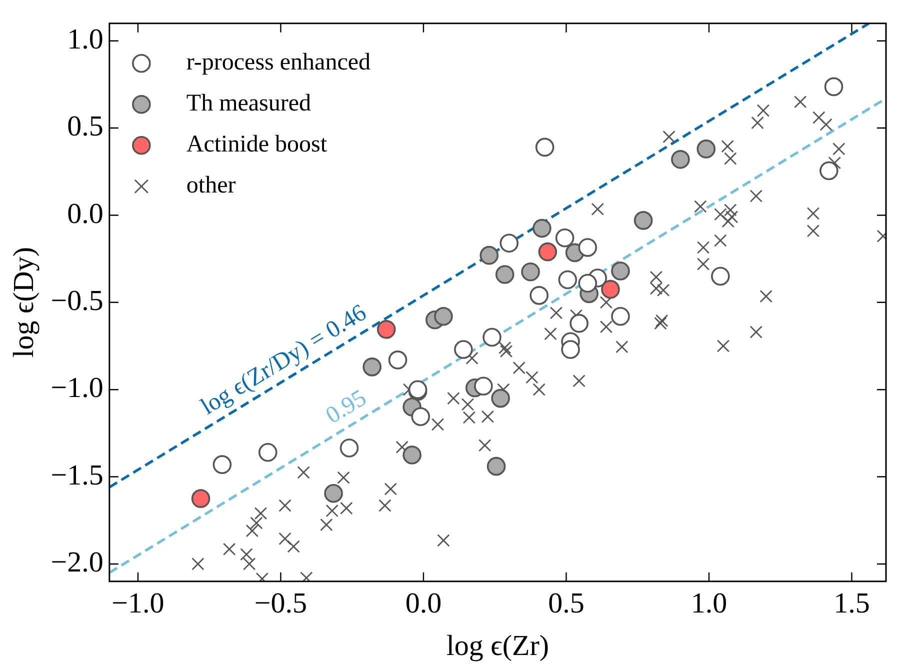  What do you see at coordinates (278, 63) in the screenshot?
I see `legend-label: r-process enhanced` at bounding box center [278, 63].